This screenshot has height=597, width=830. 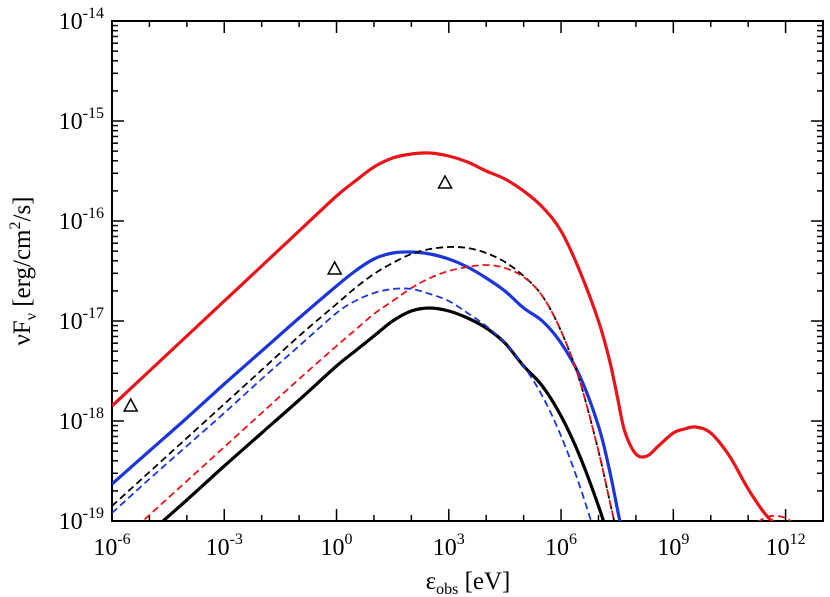 What do you see at coordinates (484, 581) in the screenshot?
I see `x-axis-title-rest: [eV]` at bounding box center [484, 581].